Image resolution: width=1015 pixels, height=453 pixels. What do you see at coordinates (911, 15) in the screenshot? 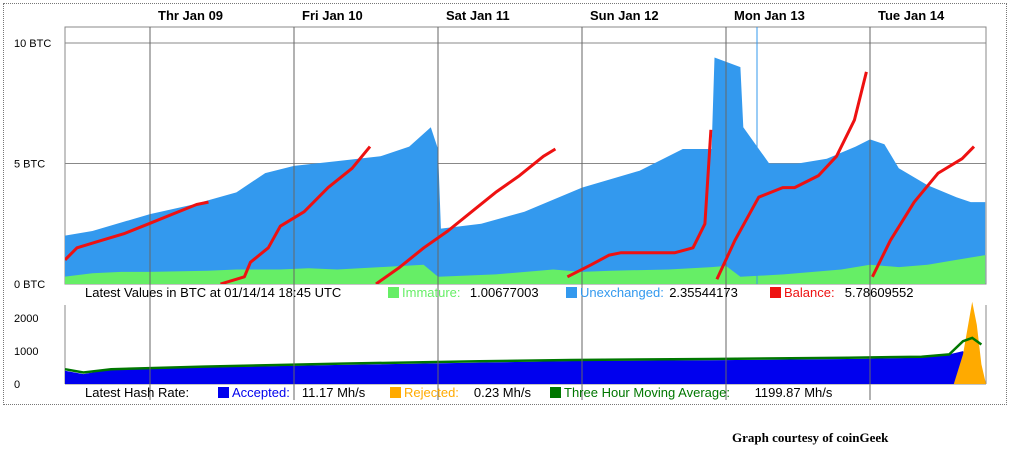
I see `x-tick-label: Tue Jan 14` at bounding box center [911, 15].